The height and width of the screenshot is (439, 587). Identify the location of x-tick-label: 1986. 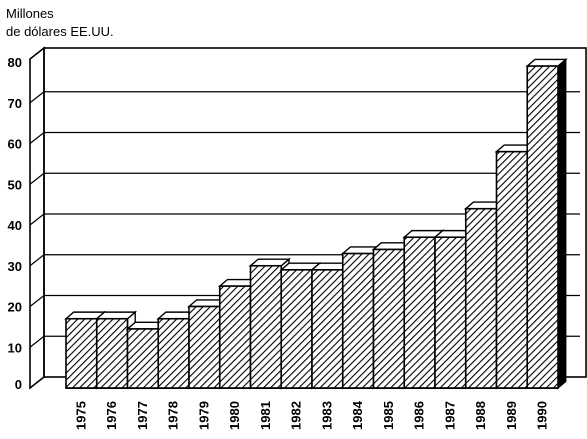
(419, 415).